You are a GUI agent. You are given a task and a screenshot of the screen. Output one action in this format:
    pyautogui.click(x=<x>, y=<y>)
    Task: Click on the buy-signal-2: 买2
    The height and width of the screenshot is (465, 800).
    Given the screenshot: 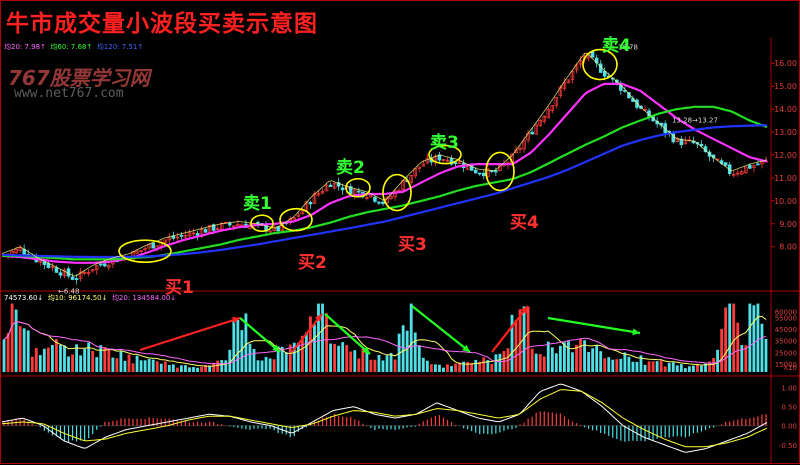 What is the action you would take?
    pyautogui.click(x=312, y=263)
    